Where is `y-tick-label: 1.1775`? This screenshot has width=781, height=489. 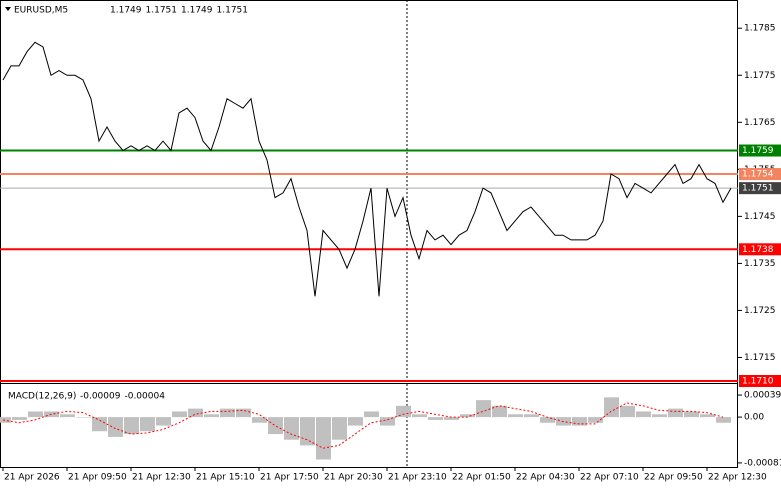 y-tick-label: 1.1775 is located at coordinates (760, 76).